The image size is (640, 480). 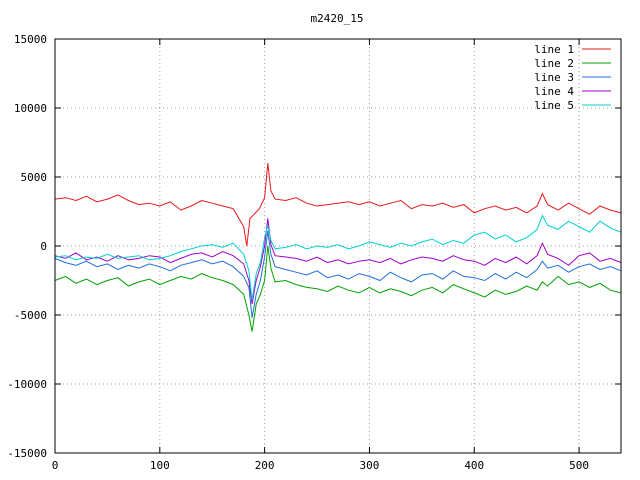 I want to click on x-tick-label: 500, so click(x=579, y=465).